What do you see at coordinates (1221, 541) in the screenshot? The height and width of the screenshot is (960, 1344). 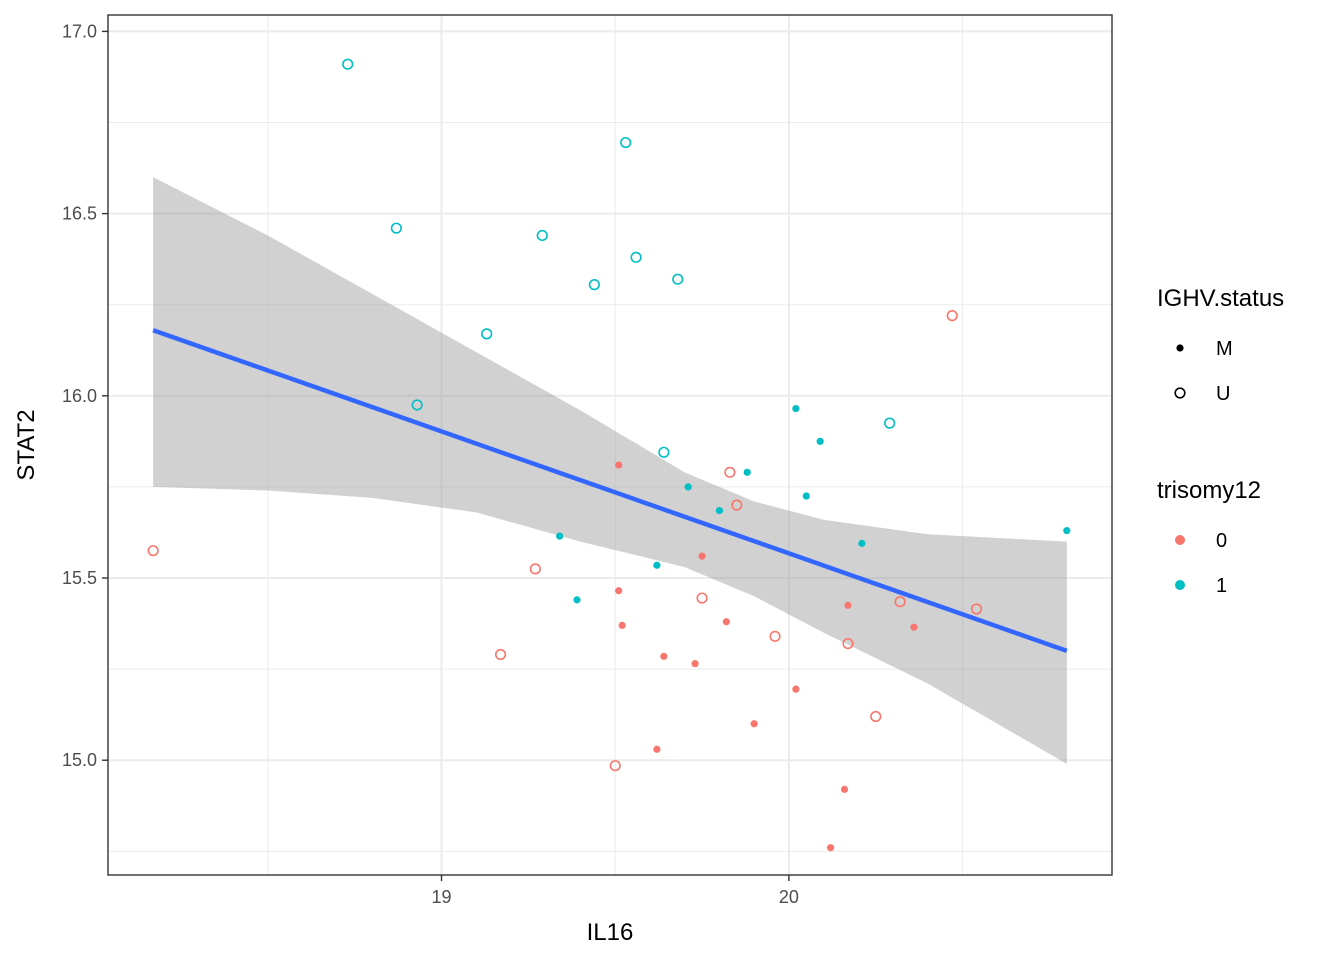 I see `legend-label-trisomy12: 0` at bounding box center [1221, 541].